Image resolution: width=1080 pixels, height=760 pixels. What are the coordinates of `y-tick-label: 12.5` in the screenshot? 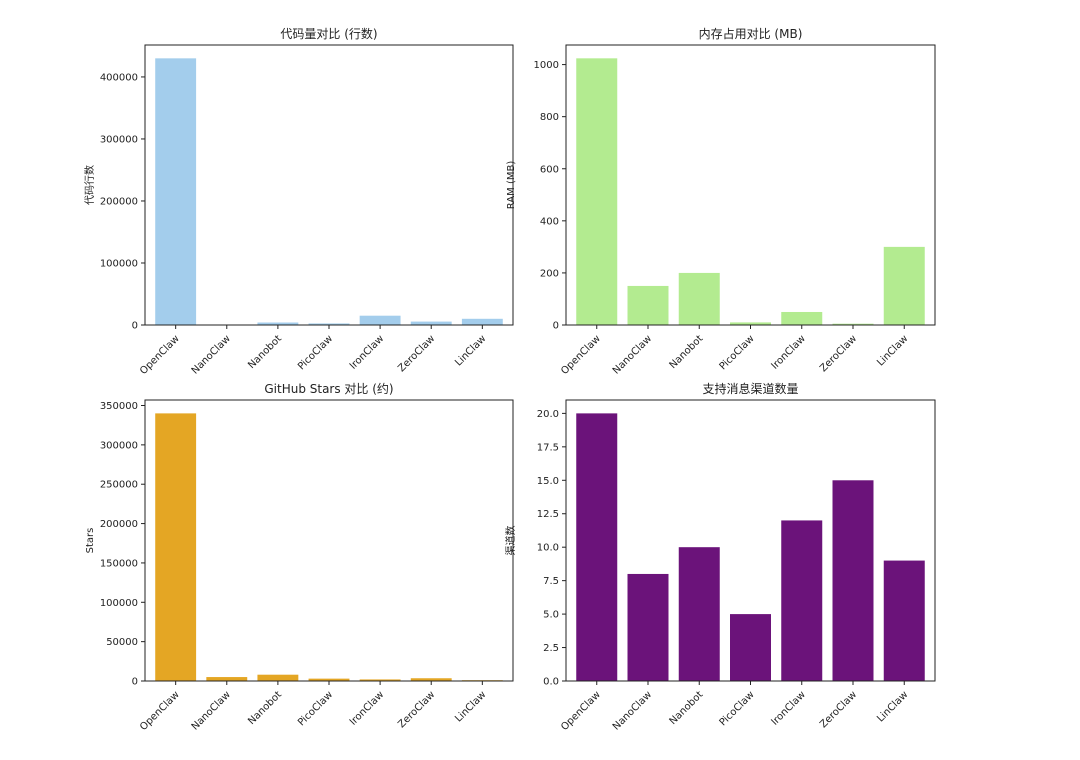 It's located at (548, 514).